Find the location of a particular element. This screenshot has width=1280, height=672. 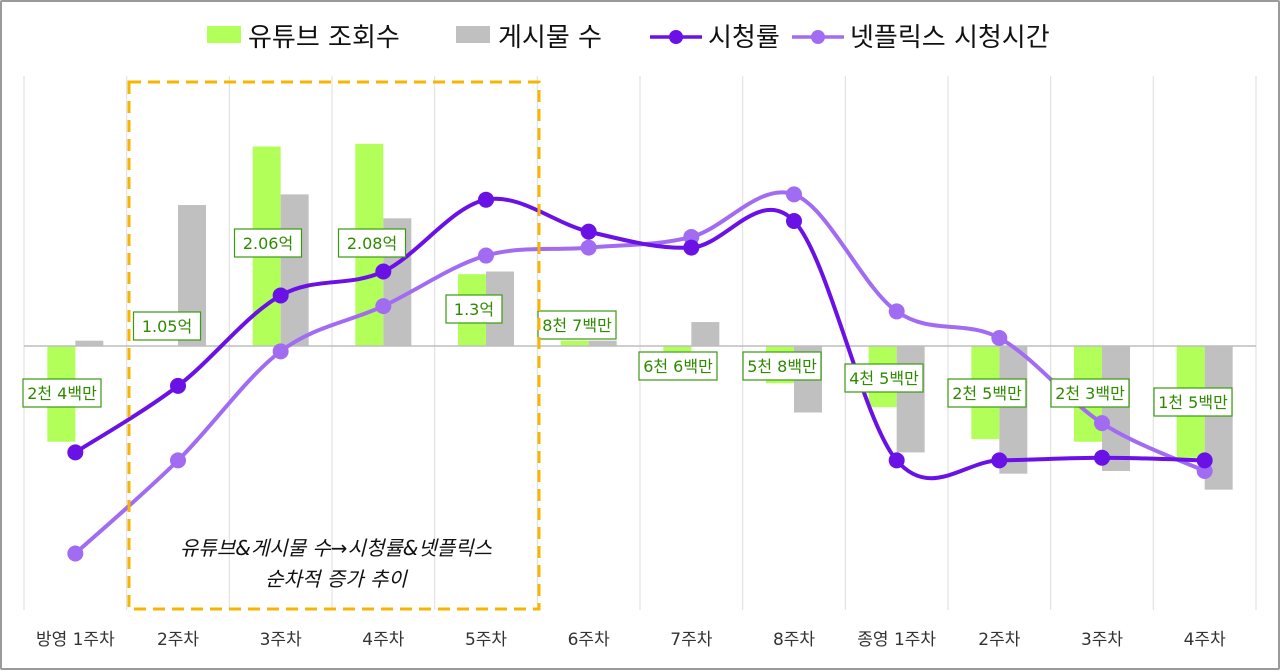

legend-label-posts: 게시물 수 is located at coordinates (550, 38).